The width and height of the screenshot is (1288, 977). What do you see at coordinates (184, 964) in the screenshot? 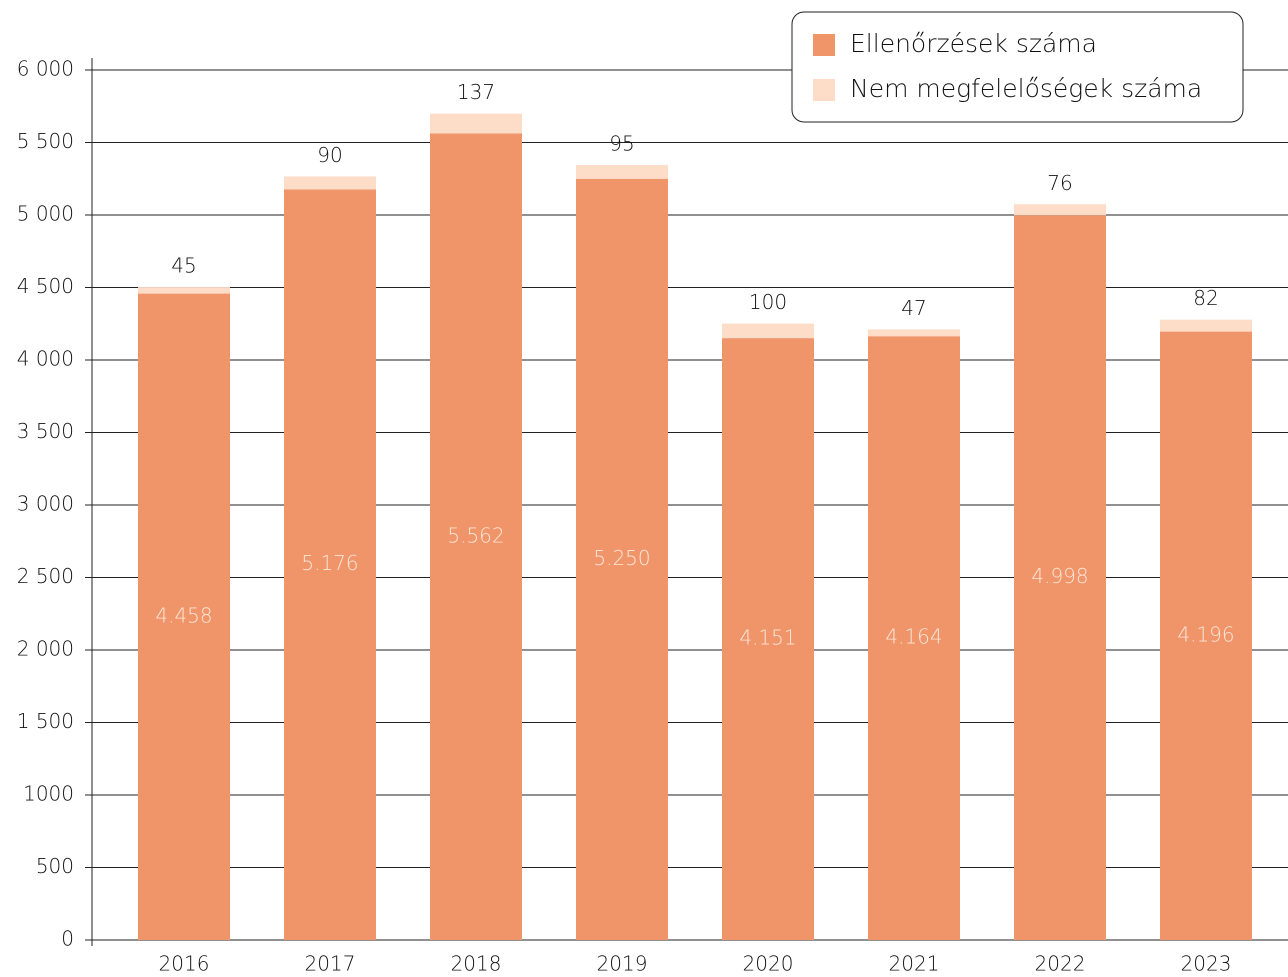
I see `x-tick-label: 2016` at bounding box center [184, 964].